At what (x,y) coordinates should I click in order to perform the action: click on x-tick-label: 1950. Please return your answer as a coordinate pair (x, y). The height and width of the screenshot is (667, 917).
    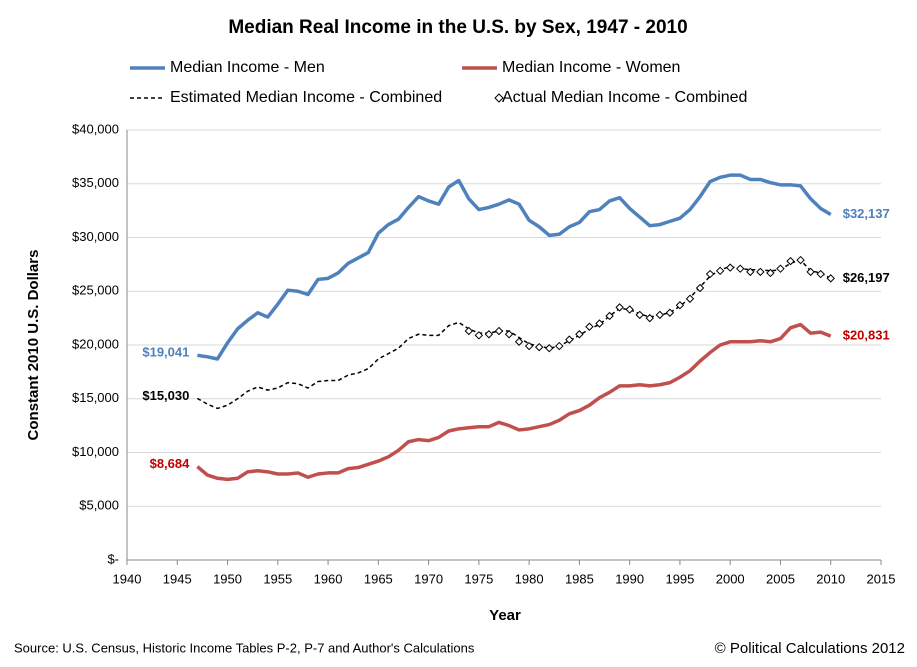
    Looking at the image, I should click on (227, 578).